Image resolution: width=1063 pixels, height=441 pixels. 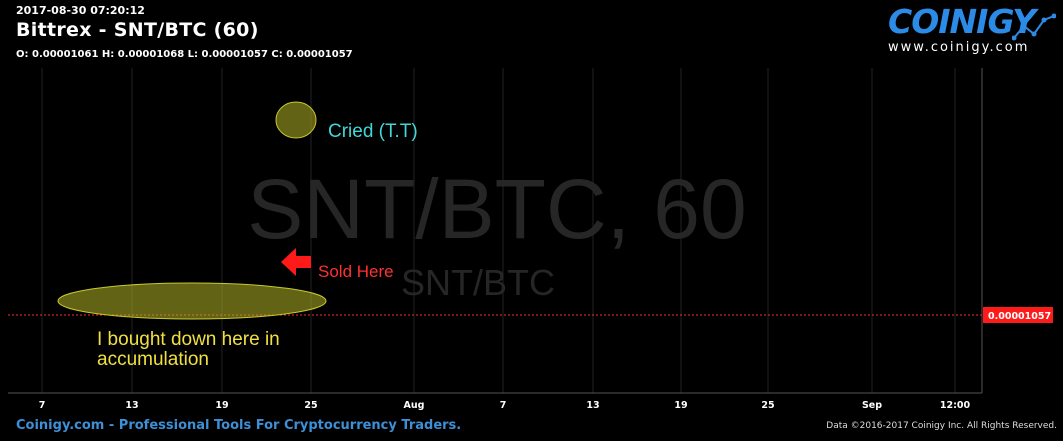 What do you see at coordinates (496, 209) in the screenshot?
I see `watermark-large: SNT/BTC, 60` at bounding box center [496, 209].